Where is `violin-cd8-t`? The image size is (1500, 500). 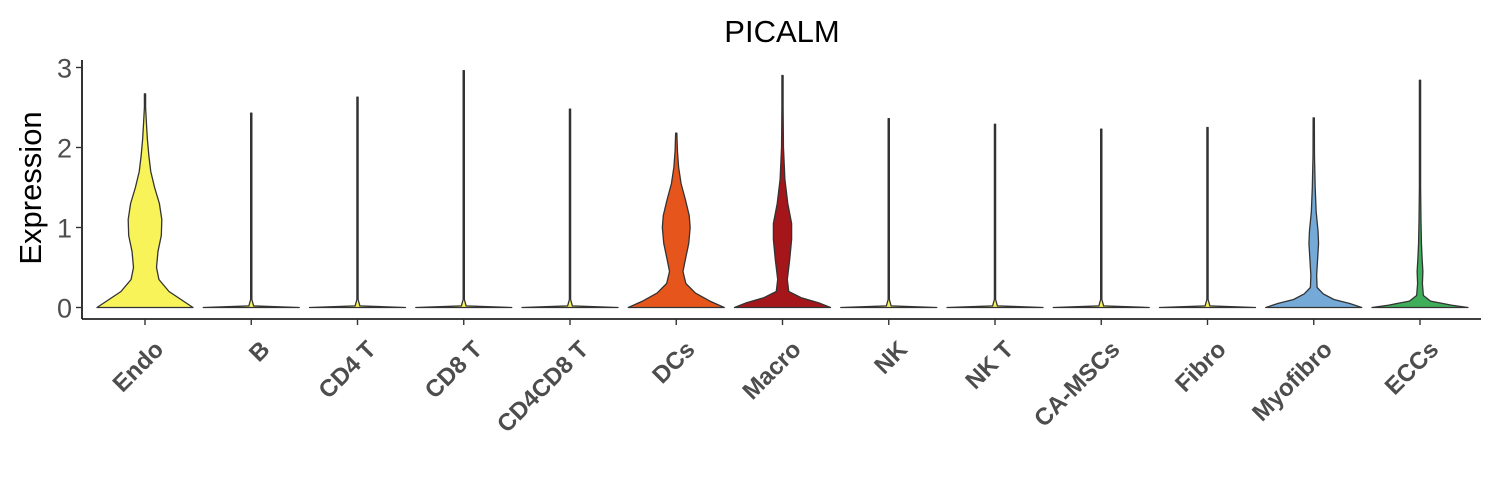
violin-cd8-t is located at coordinates (464, 189).